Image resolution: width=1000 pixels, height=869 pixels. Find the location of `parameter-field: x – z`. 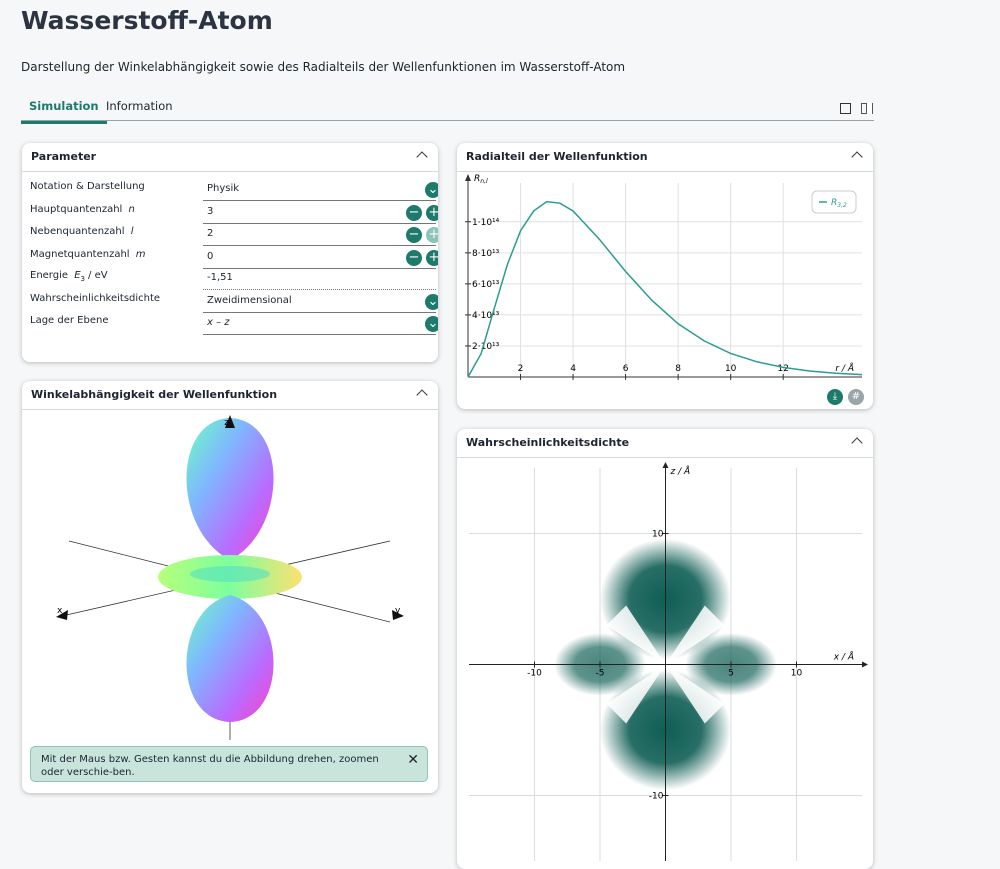

parameter-field: x – z is located at coordinates (319, 326).